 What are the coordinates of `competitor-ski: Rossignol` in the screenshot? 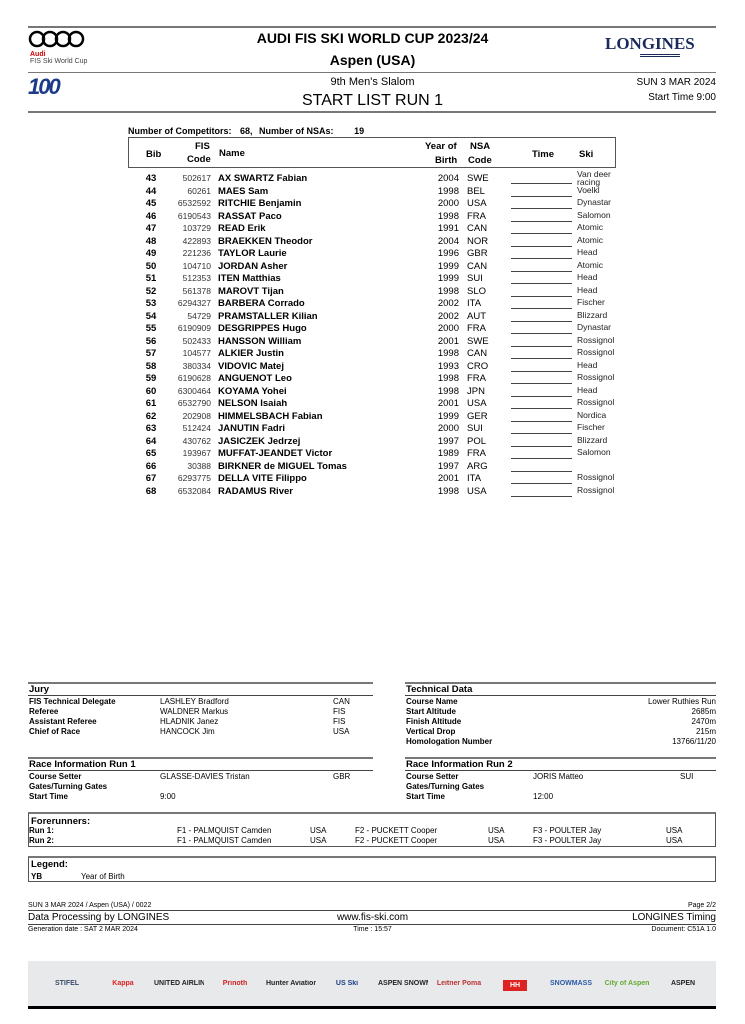 It's located at (596, 477).